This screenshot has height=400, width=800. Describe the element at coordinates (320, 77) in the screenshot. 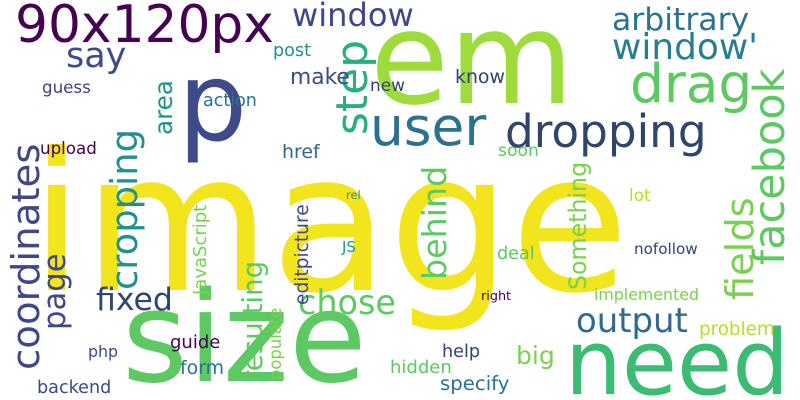

I see `cloud-word: make` at that location.